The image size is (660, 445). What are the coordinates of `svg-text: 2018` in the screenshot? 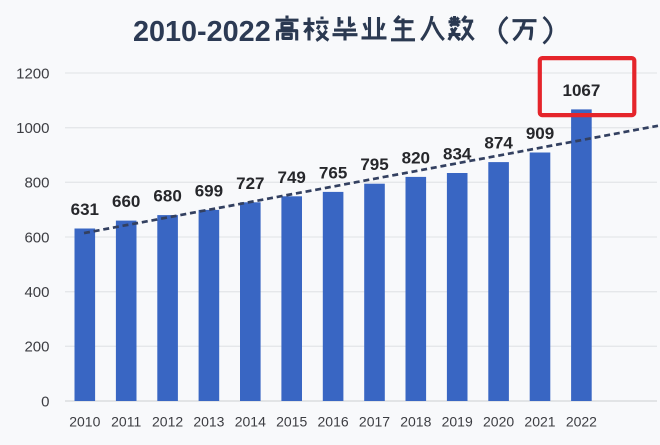 It's located at (415, 422).